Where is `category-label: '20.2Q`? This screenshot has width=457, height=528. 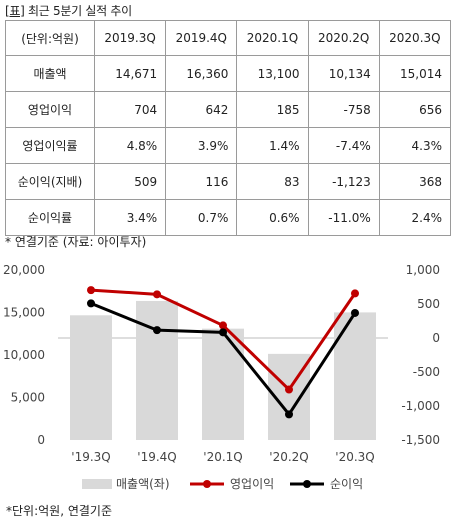
category-label: '20.2Q is located at coordinates (288, 457).